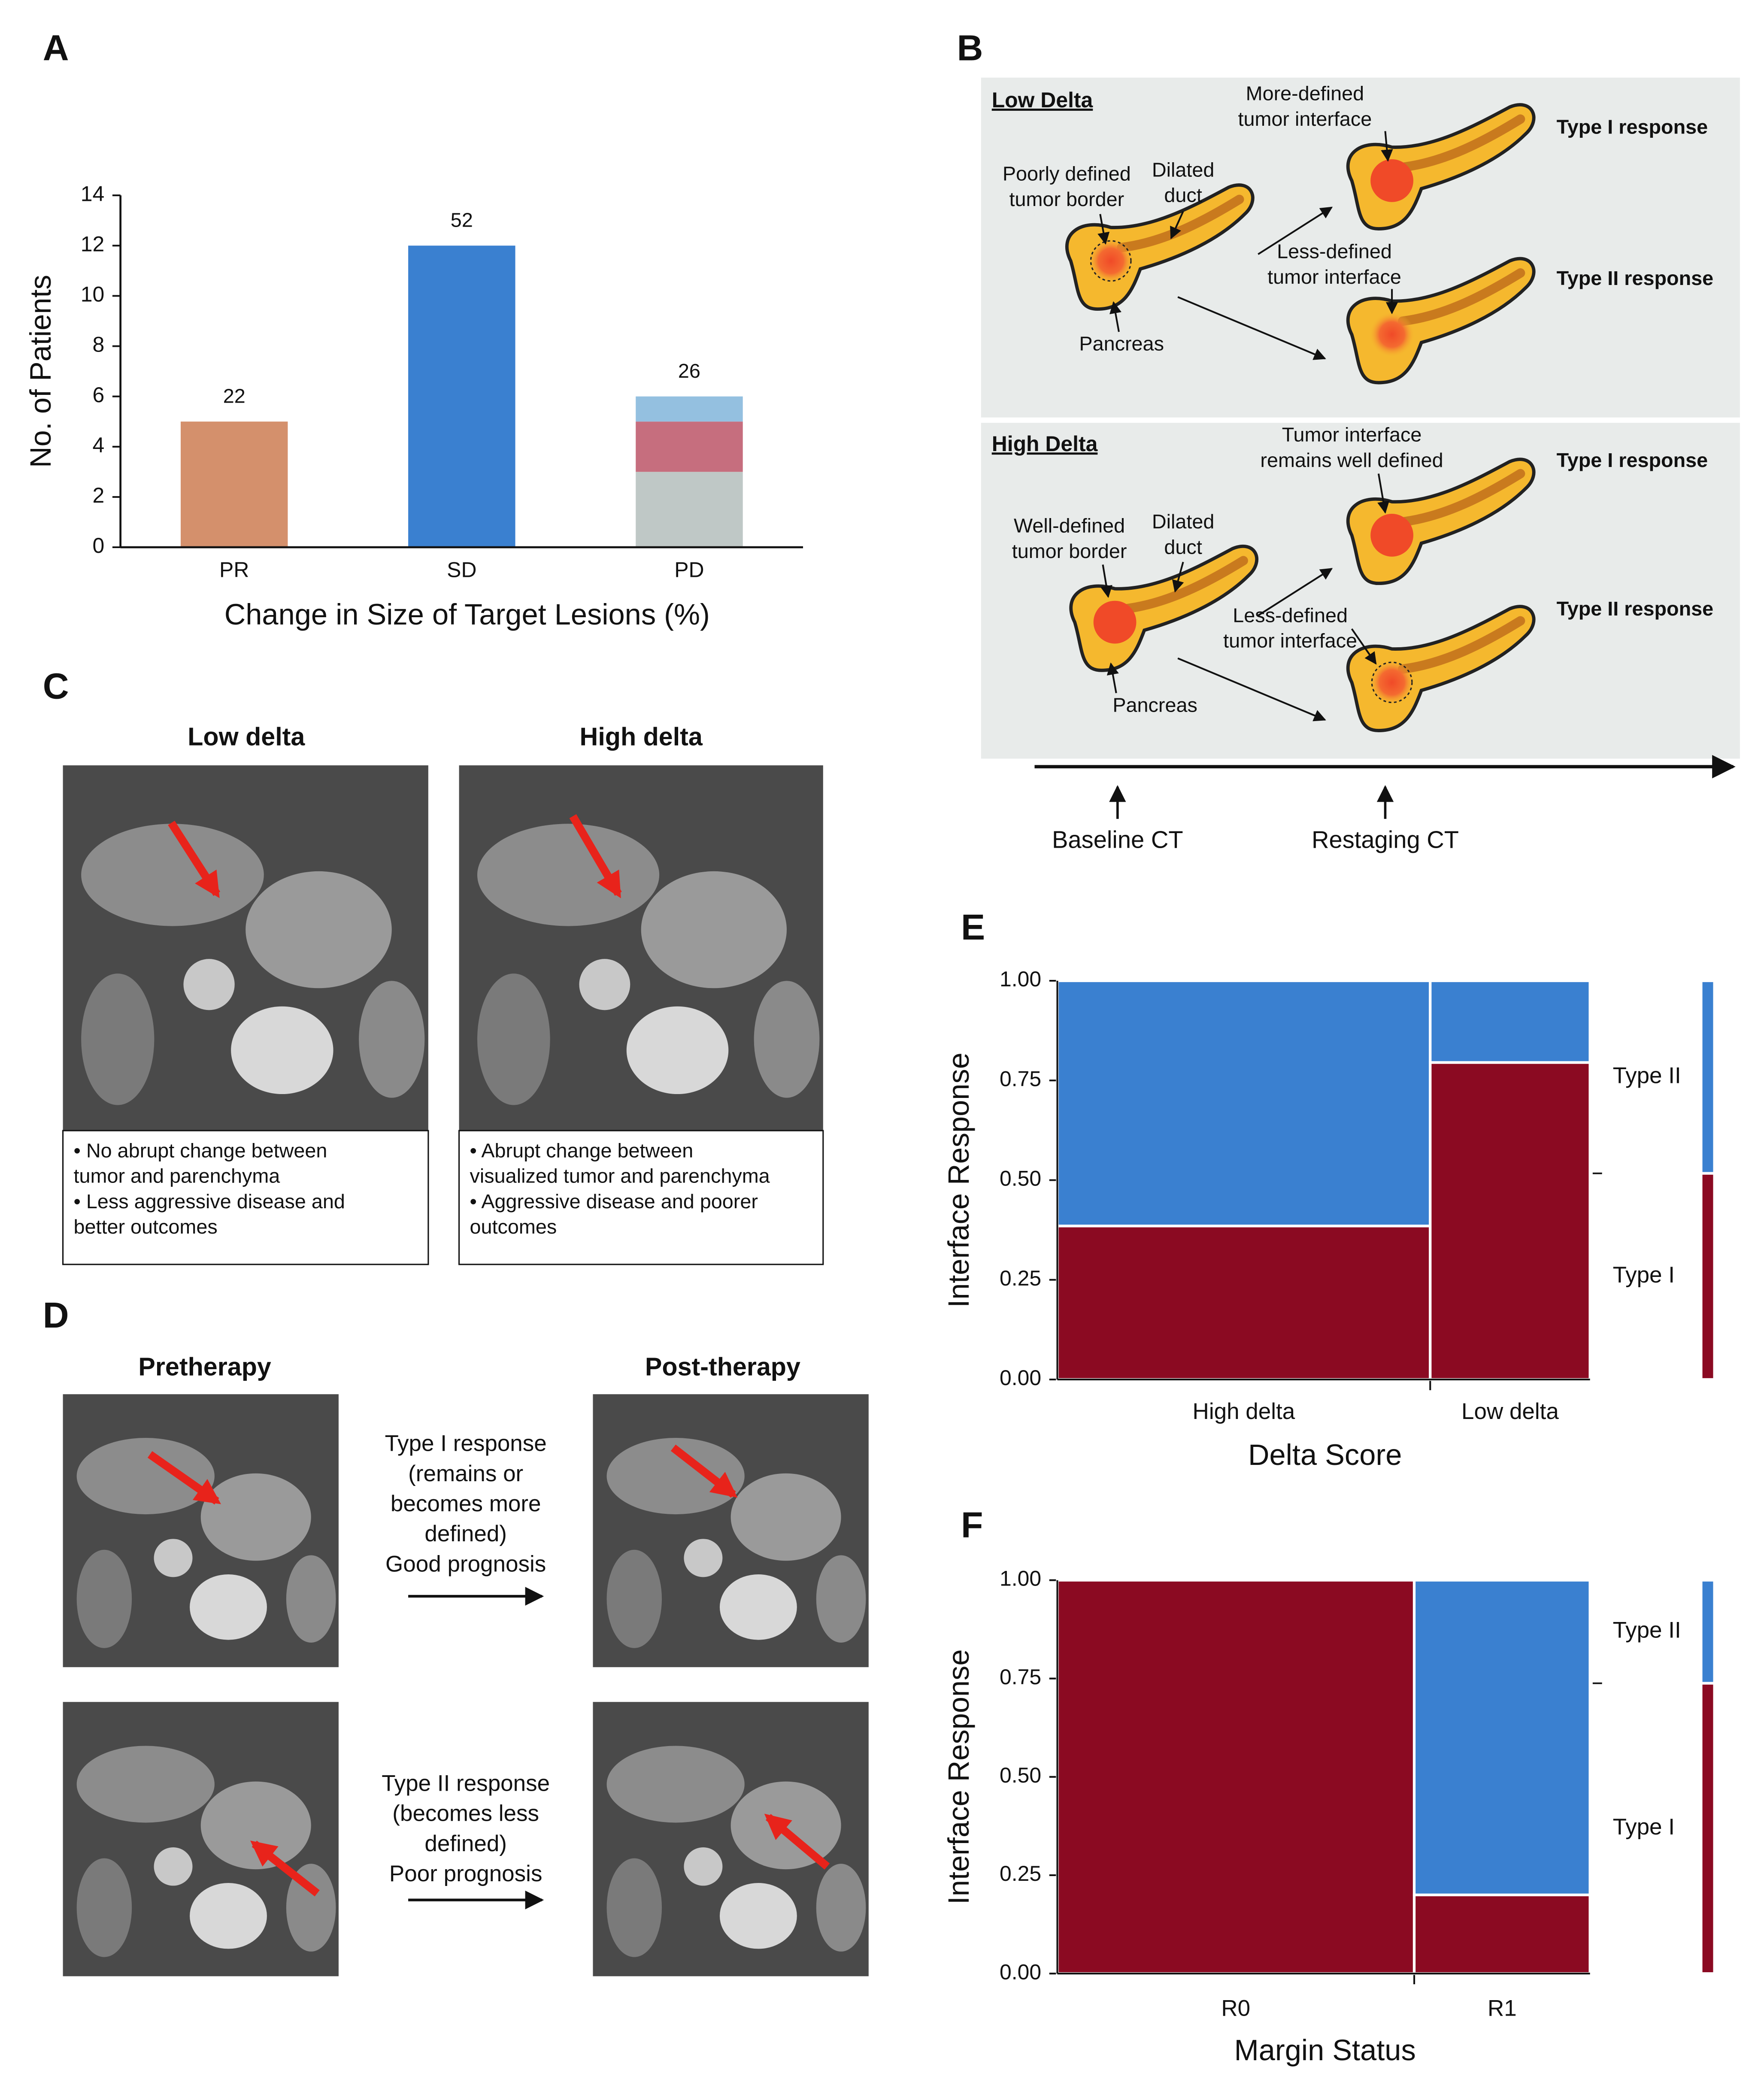 The width and height of the screenshot is (1764, 2098). I want to click on y-tick-label: 6, so click(98, 395).